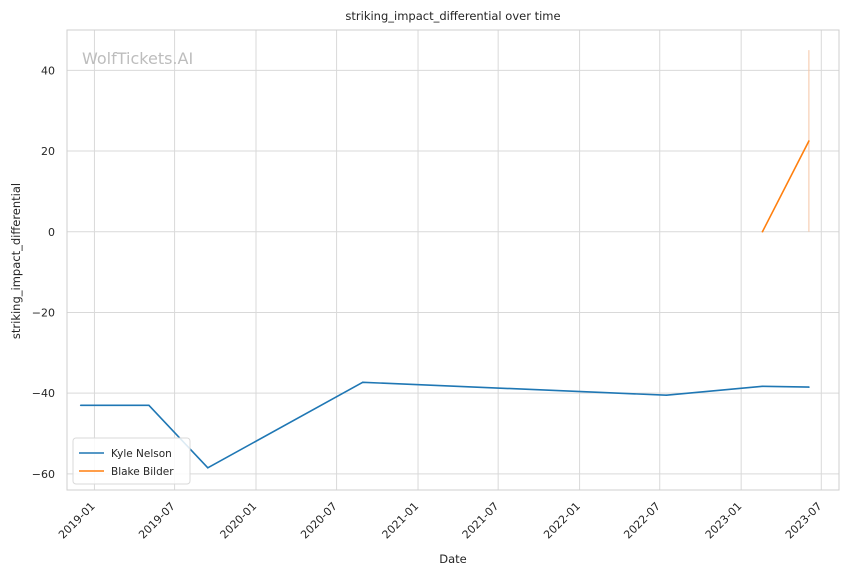  I want to click on y-axis-title: striking_impact_differential, so click(16, 261).